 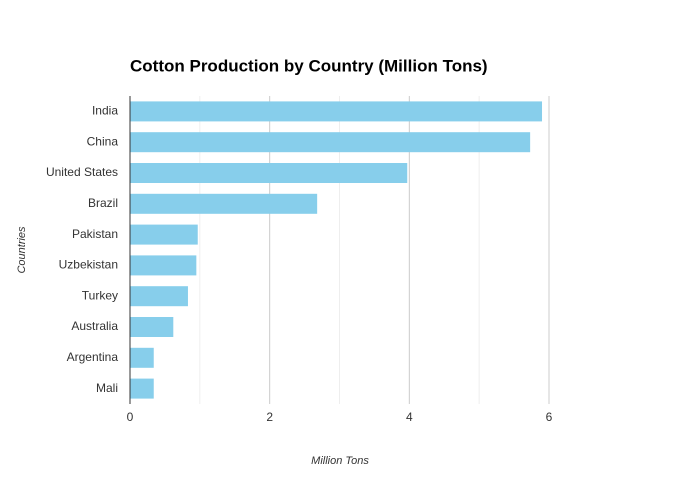 I want to click on x-tick-label: 0, so click(x=130, y=417).